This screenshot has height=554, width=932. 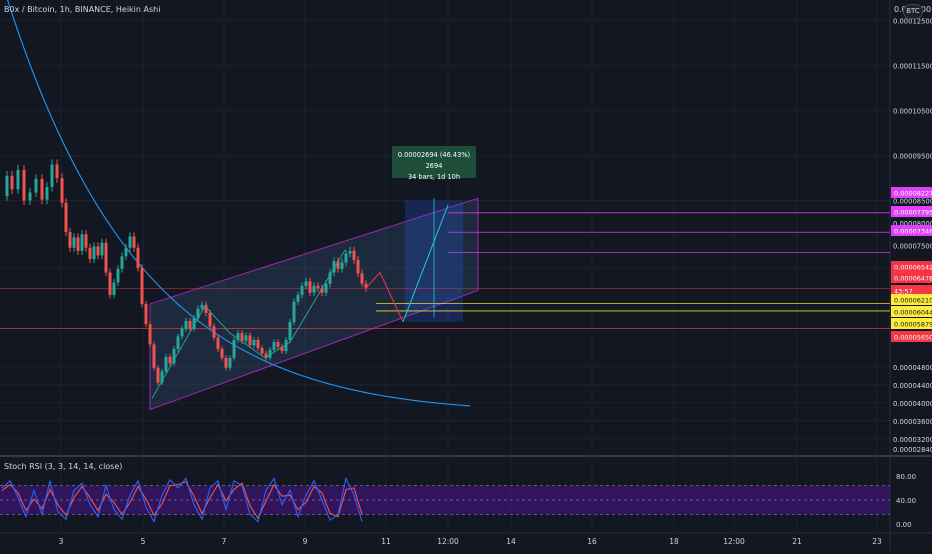 What do you see at coordinates (386, 541) in the screenshot?
I see `time-tick-label: 11` at bounding box center [386, 541].